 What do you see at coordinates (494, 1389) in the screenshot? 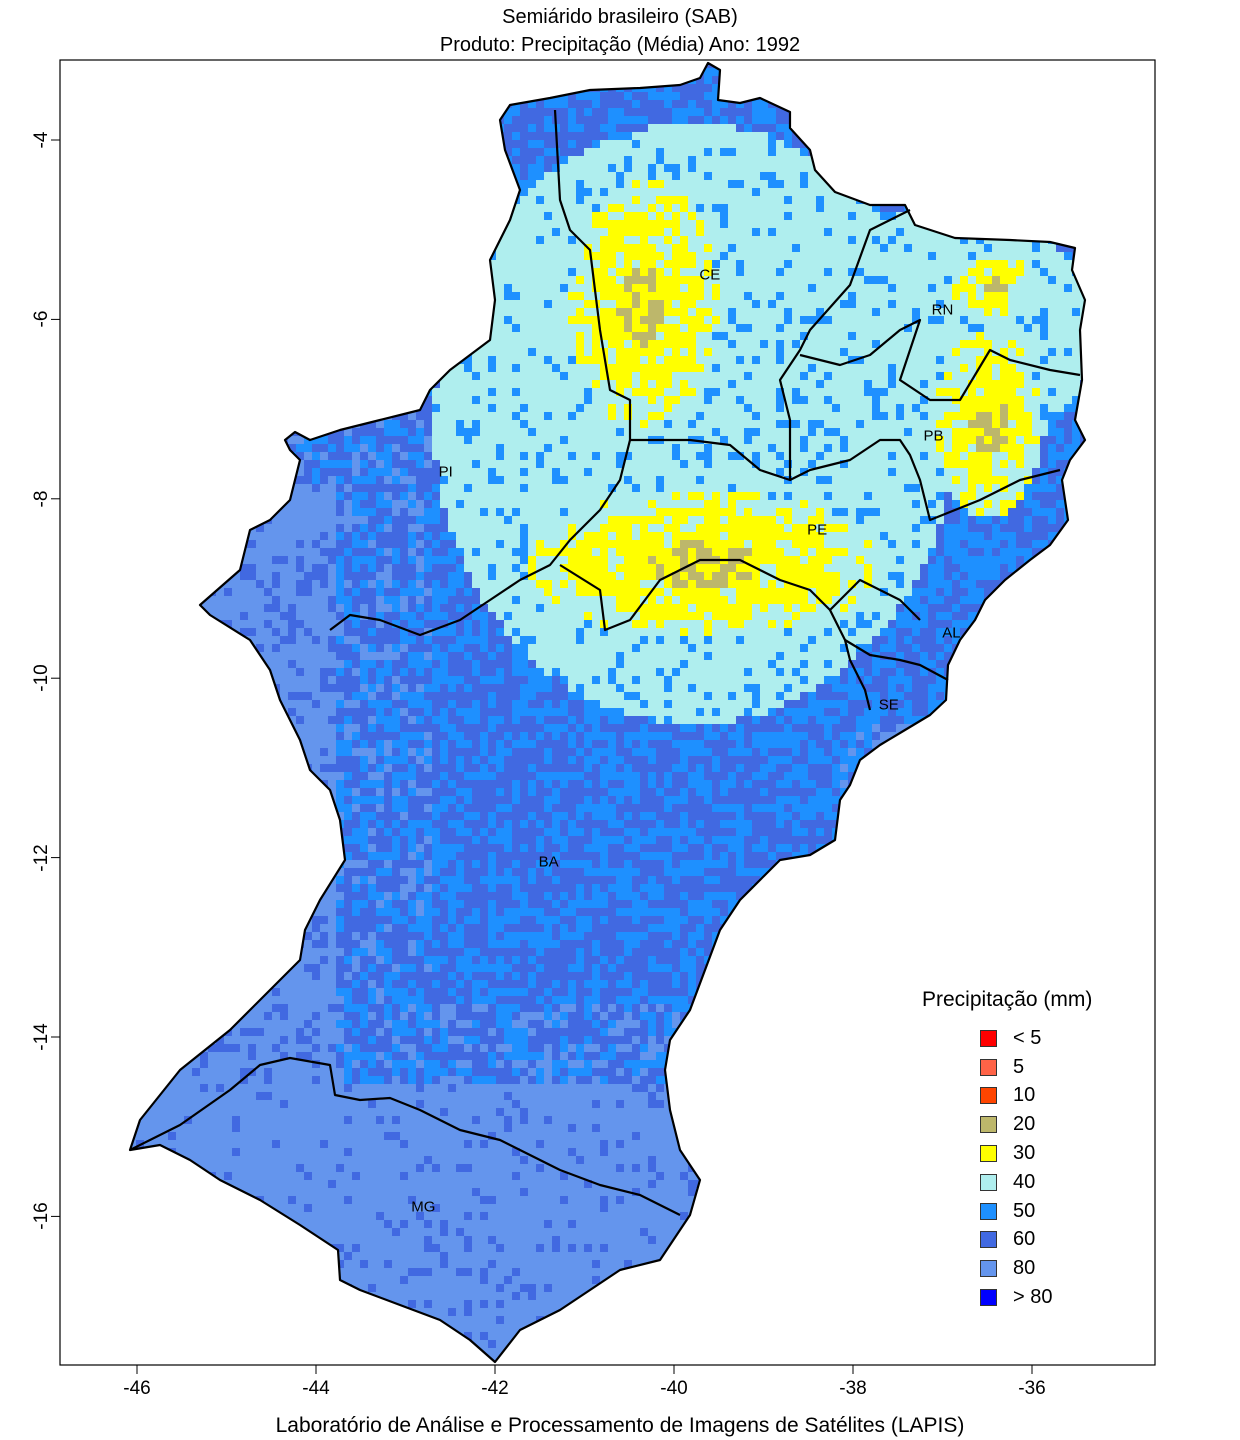
I see `x-tick-label: -42` at bounding box center [494, 1389].